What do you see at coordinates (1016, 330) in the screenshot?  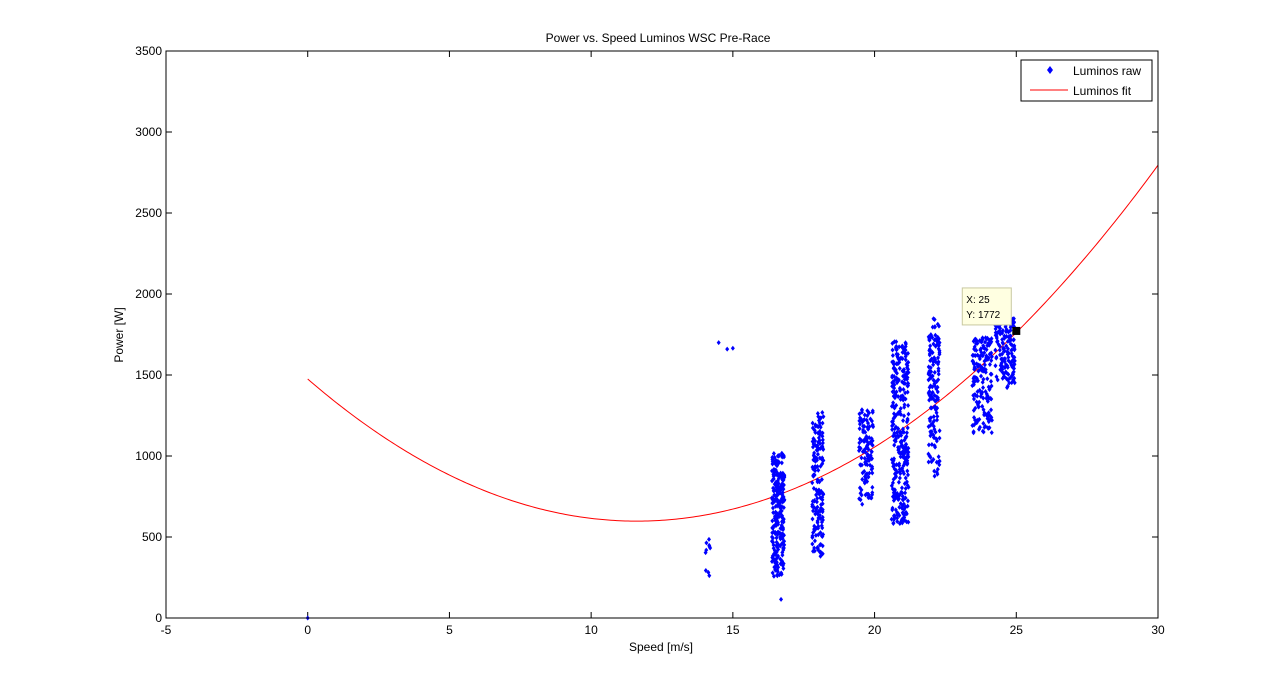 I see `datatip-marker` at bounding box center [1016, 330].